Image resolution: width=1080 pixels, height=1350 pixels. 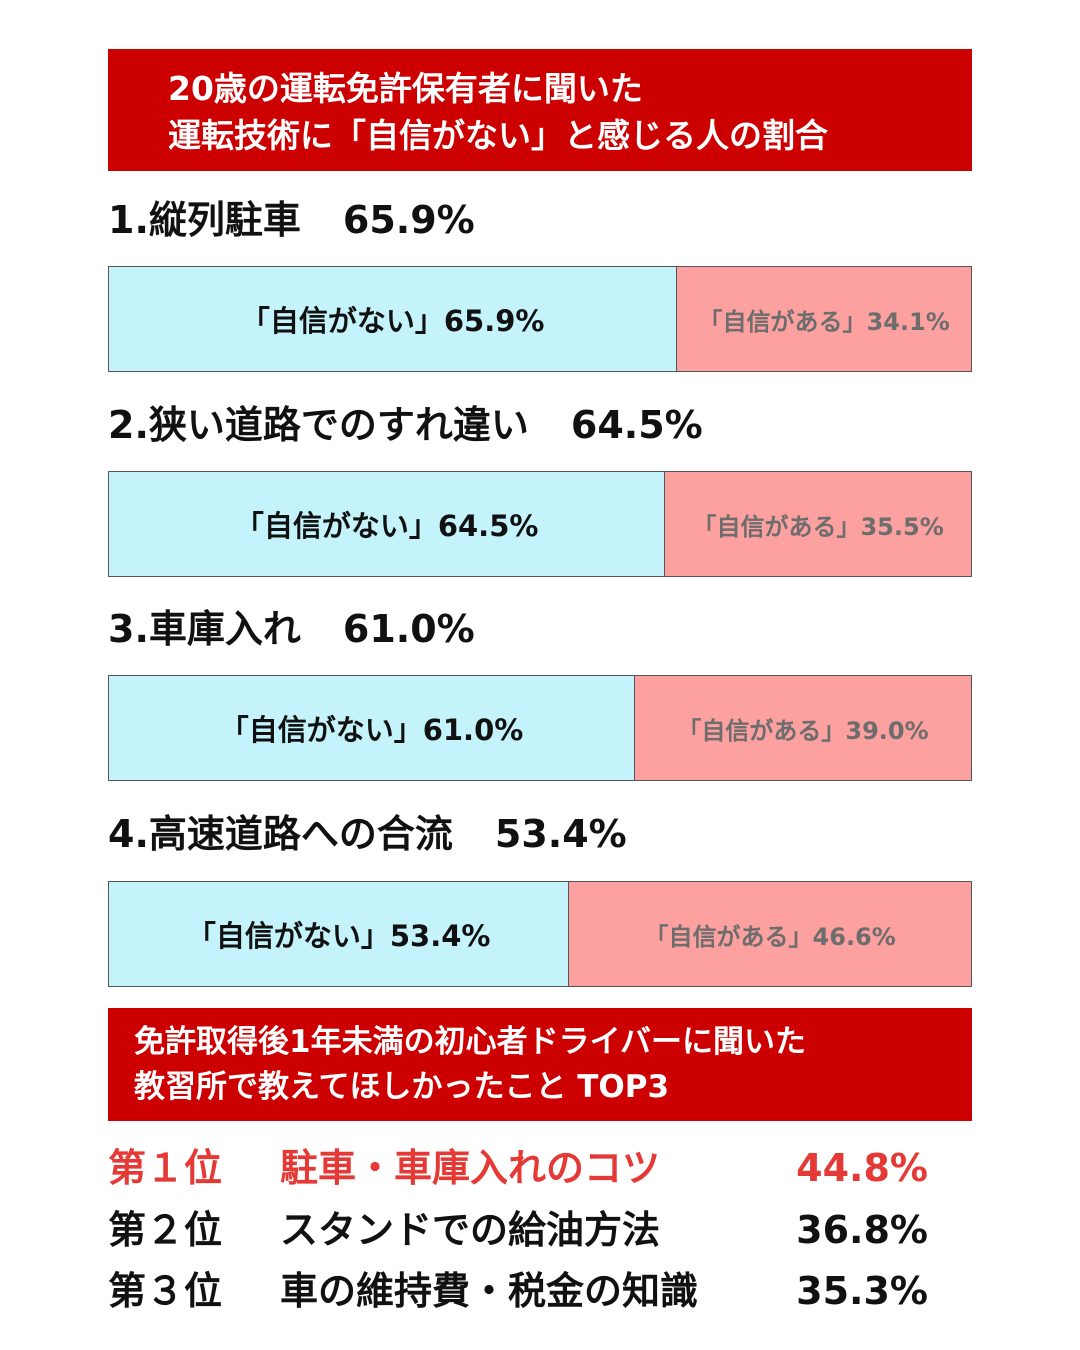 I want to click on ranking-name: 車の維持費・税金の知識, so click(x=489, y=1291).